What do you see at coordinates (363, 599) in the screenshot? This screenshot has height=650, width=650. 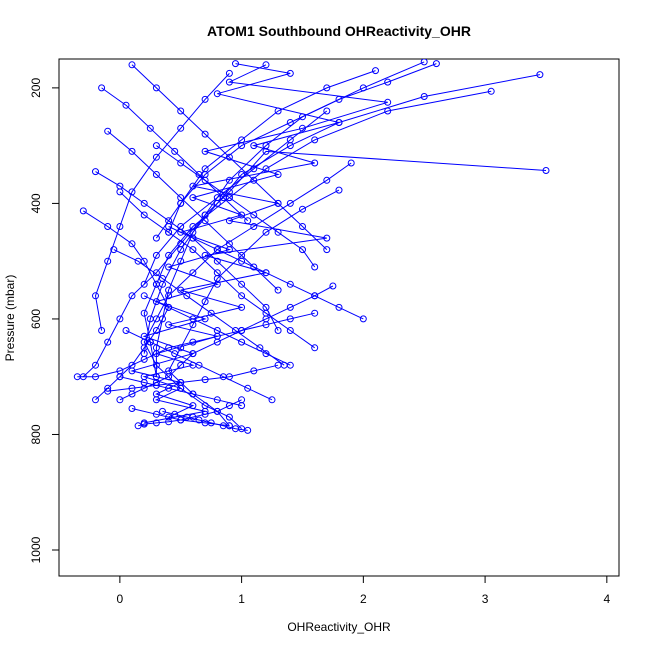 I see `x-tick-label: 2` at bounding box center [363, 599].